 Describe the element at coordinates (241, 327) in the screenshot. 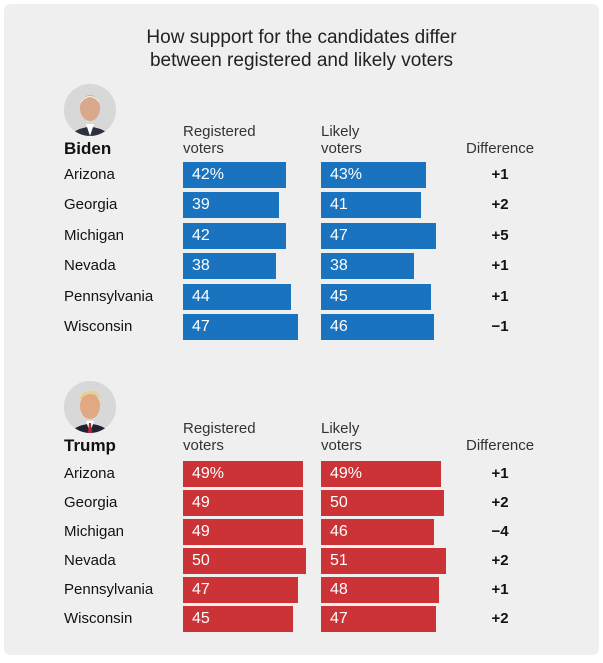

I see `biden-registered-bar: 47` at that location.